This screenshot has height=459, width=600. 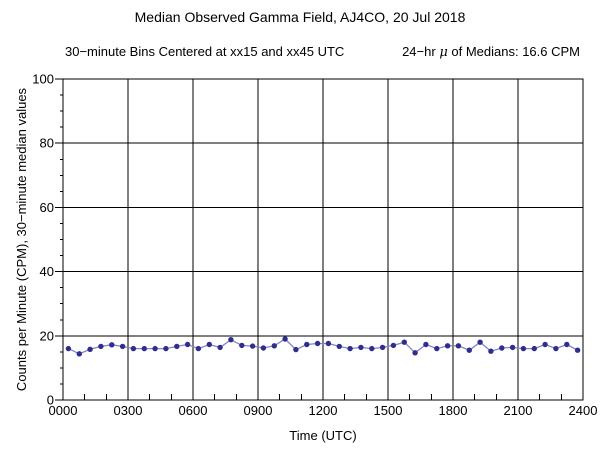 I want to click on chart-subtitle-mean: 24−hr μ of Medians: 16.6 CPM, so click(x=491, y=52).